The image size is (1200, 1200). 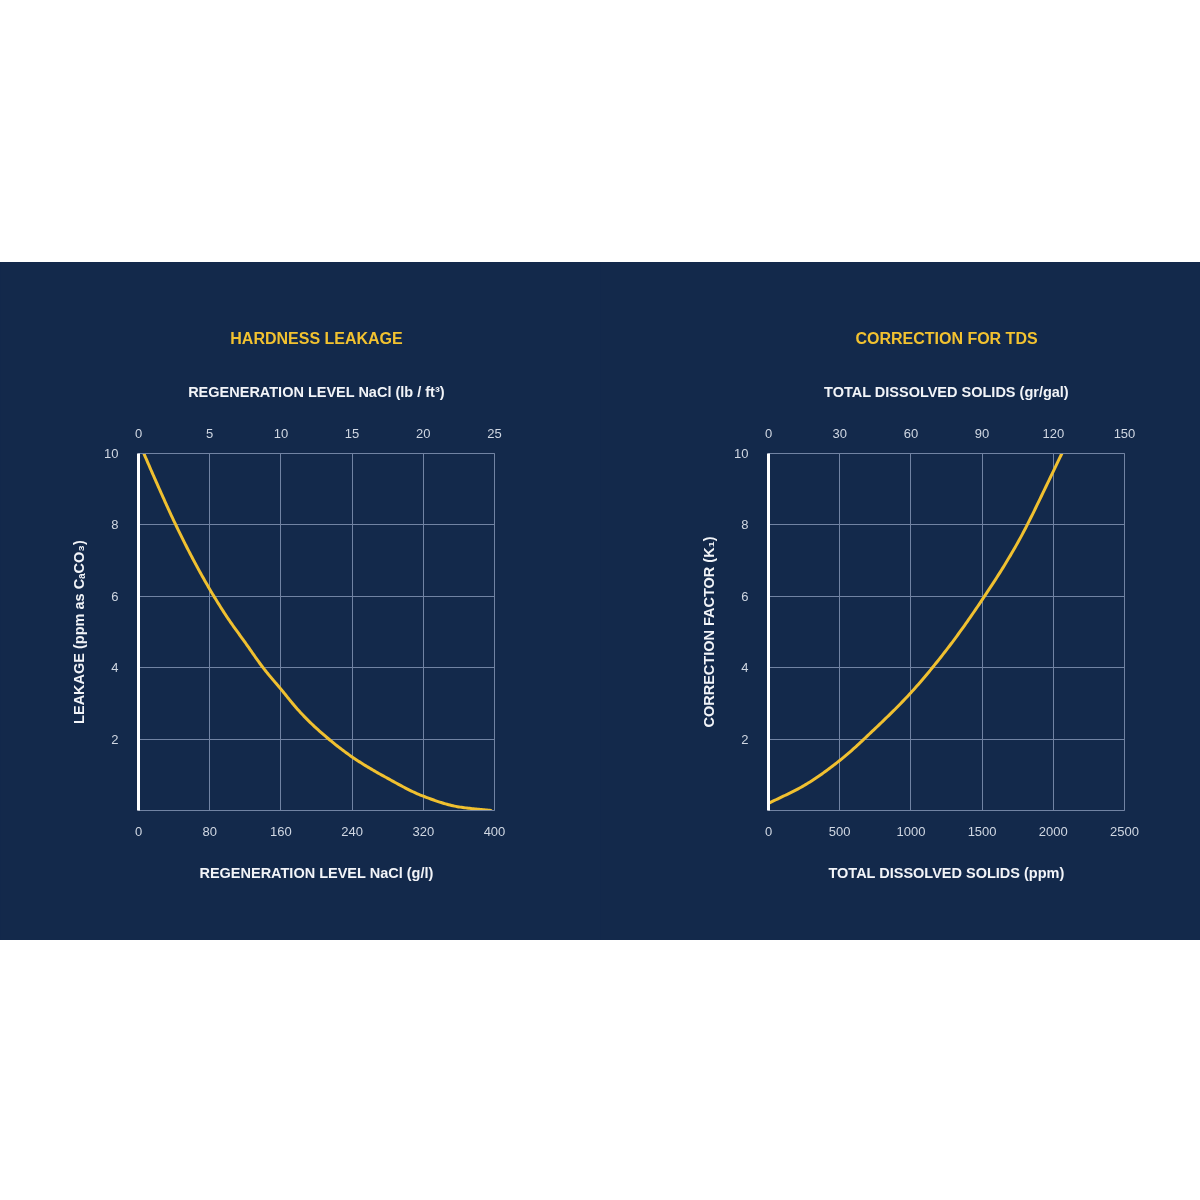 I want to click on x2-tick-label: 10, so click(x=281, y=433).